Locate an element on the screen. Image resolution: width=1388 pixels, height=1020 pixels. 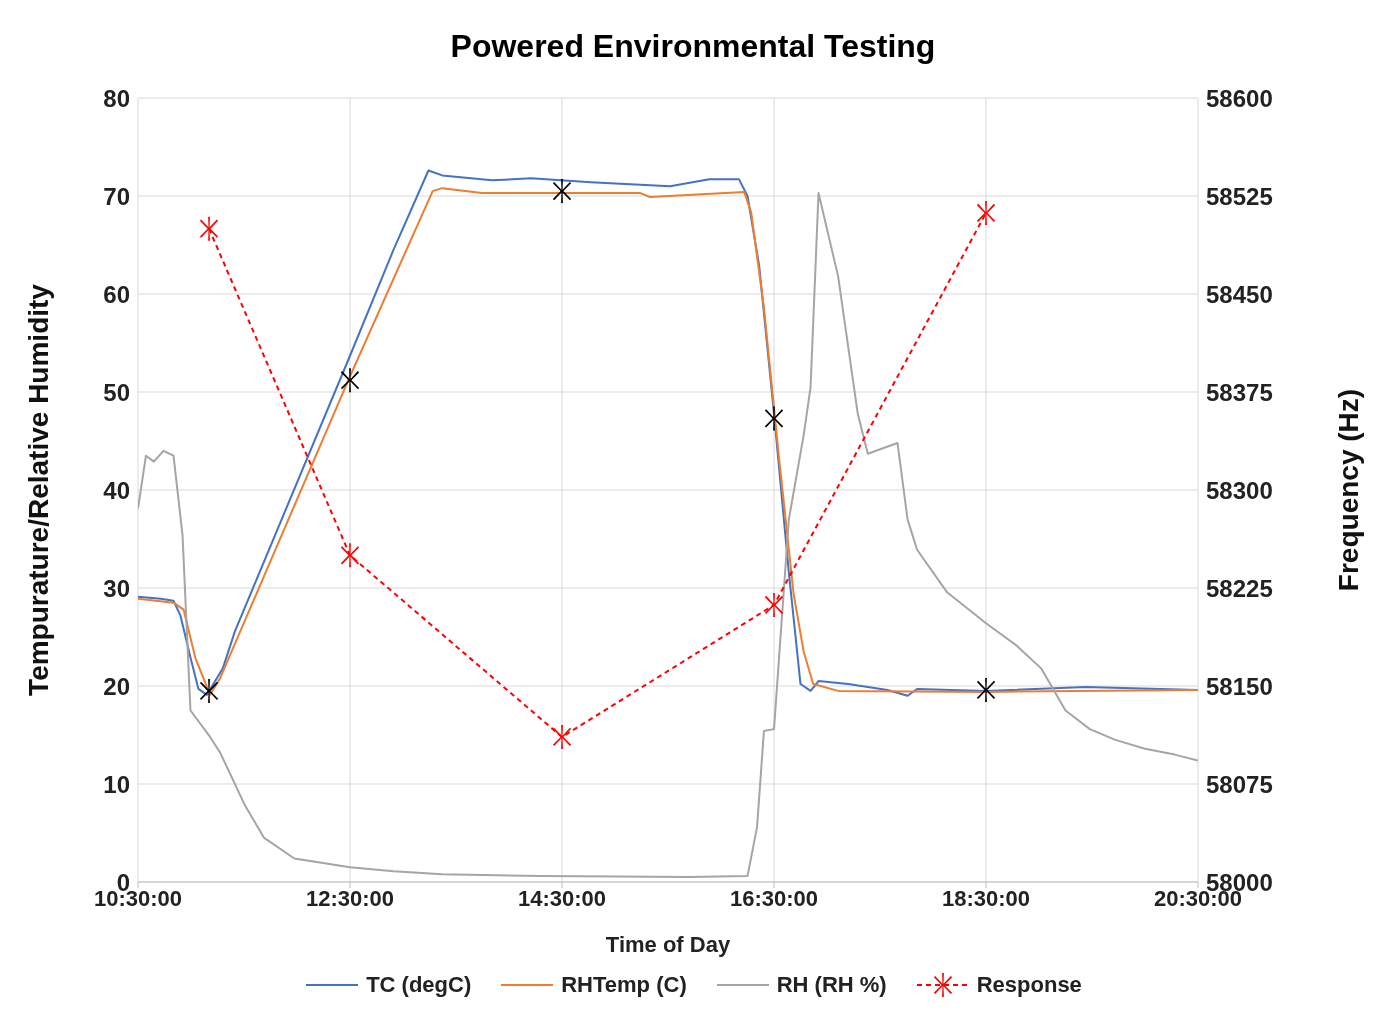
y2-axis-title: Frequency (Hz) is located at coordinates (1348, 490).